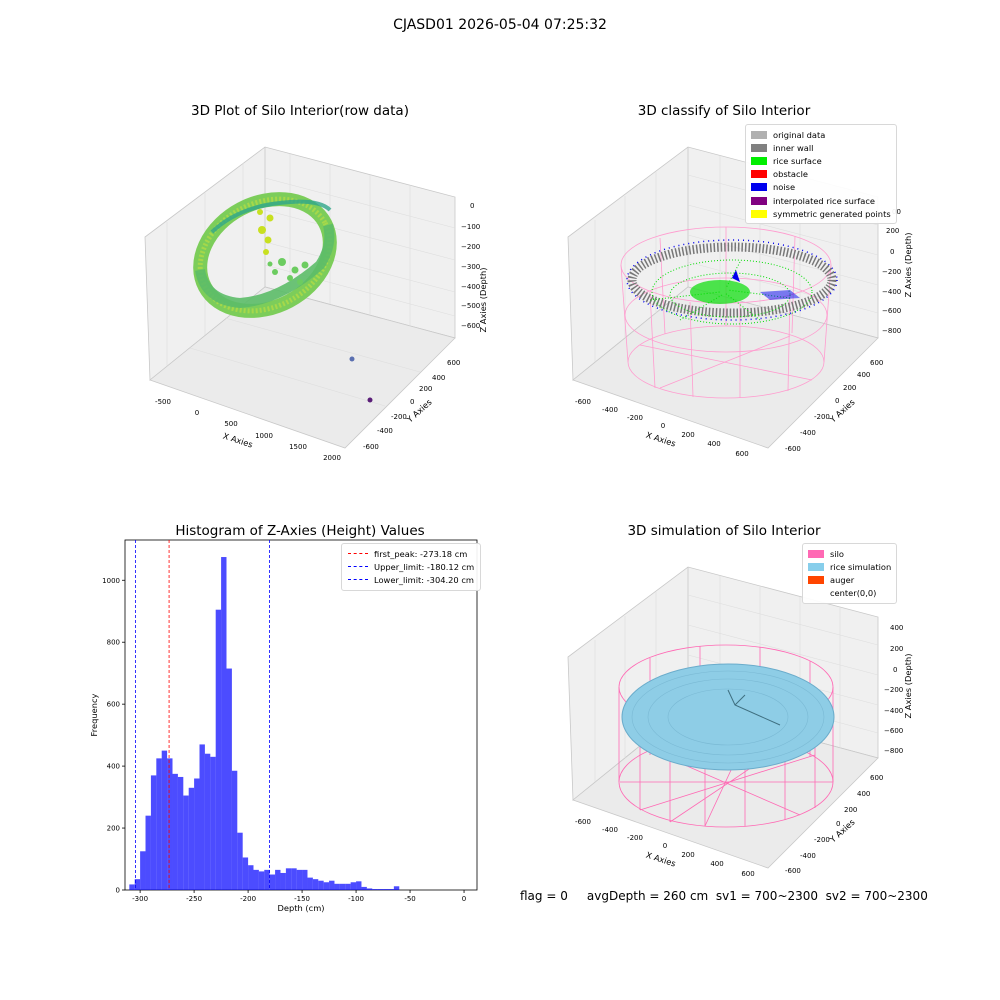 The image size is (1000, 1000). I want to click on raw-point-cloud, so click(283, 297).